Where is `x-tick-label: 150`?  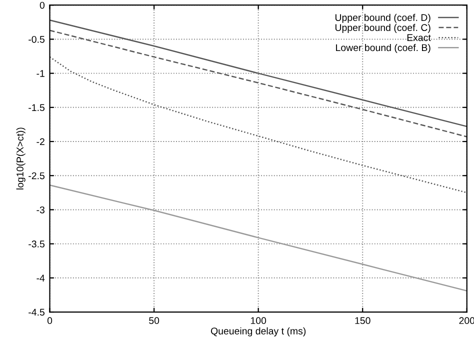 x-tick-label: 150 is located at coordinates (362, 320).